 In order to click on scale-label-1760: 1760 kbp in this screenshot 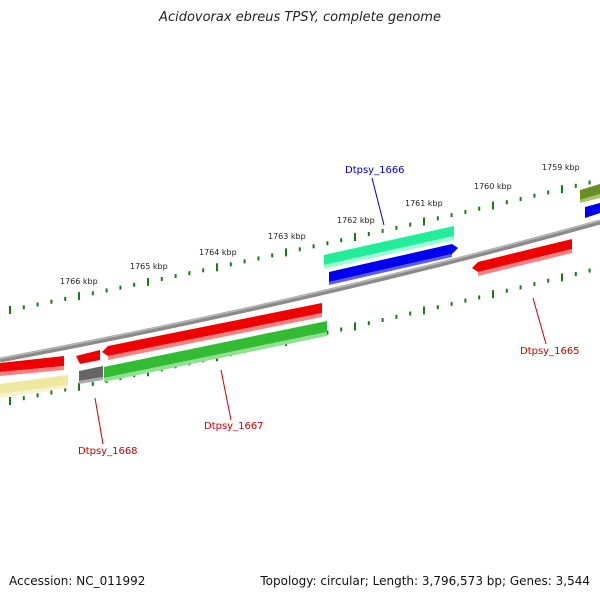, I will do `click(493, 186)`.